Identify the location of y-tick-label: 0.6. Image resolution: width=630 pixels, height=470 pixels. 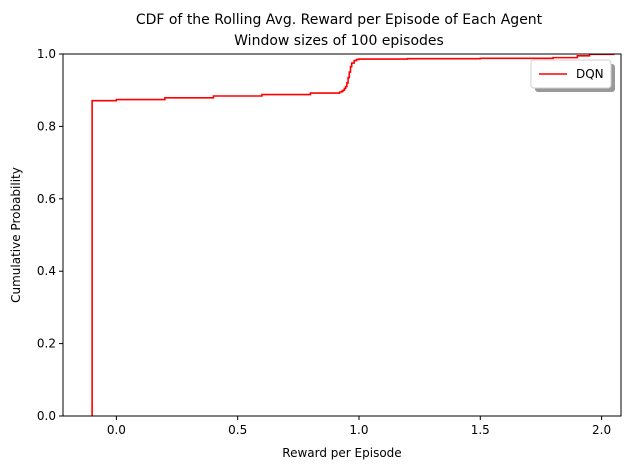
(46, 199).